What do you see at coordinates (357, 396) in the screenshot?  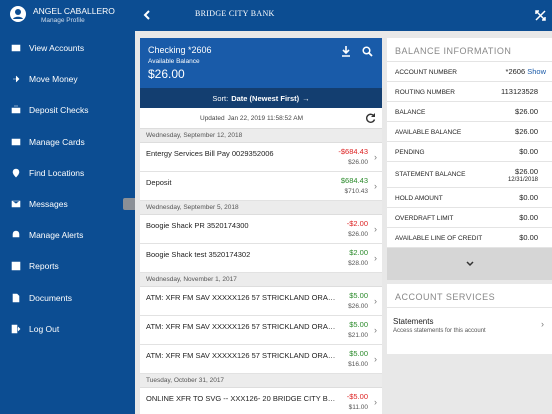 I see `amount: -$5.00` at bounding box center [357, 396].